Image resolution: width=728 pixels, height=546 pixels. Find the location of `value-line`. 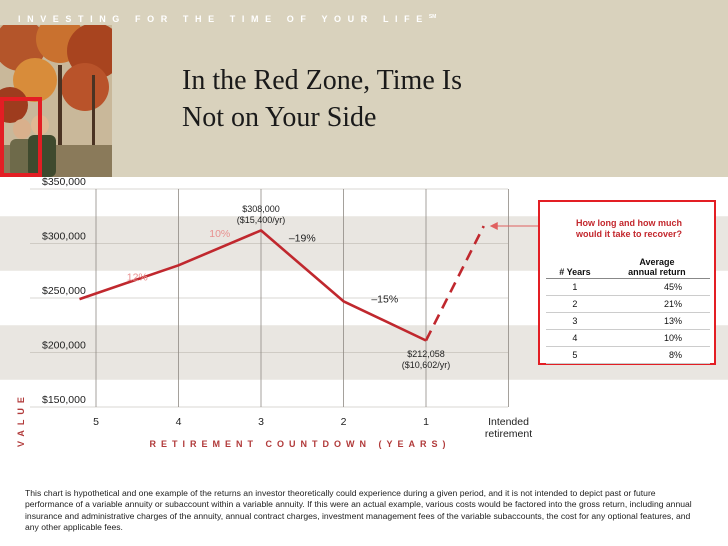

value-line is located at coordinates (253, 285).